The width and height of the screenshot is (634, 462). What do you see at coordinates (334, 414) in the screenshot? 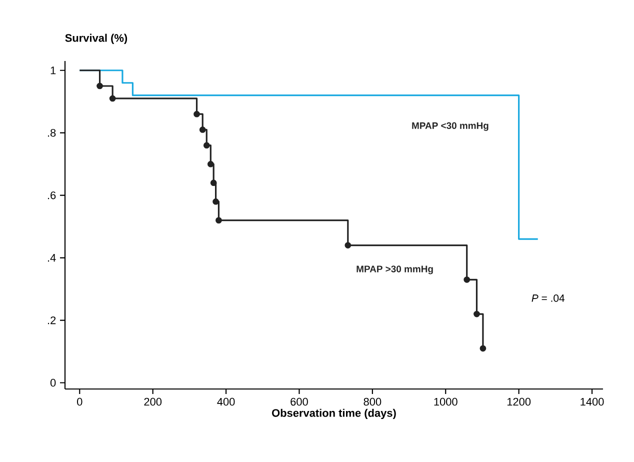
I see `x-axis-title: Observation time (days)` at bounding box center [334, 414].